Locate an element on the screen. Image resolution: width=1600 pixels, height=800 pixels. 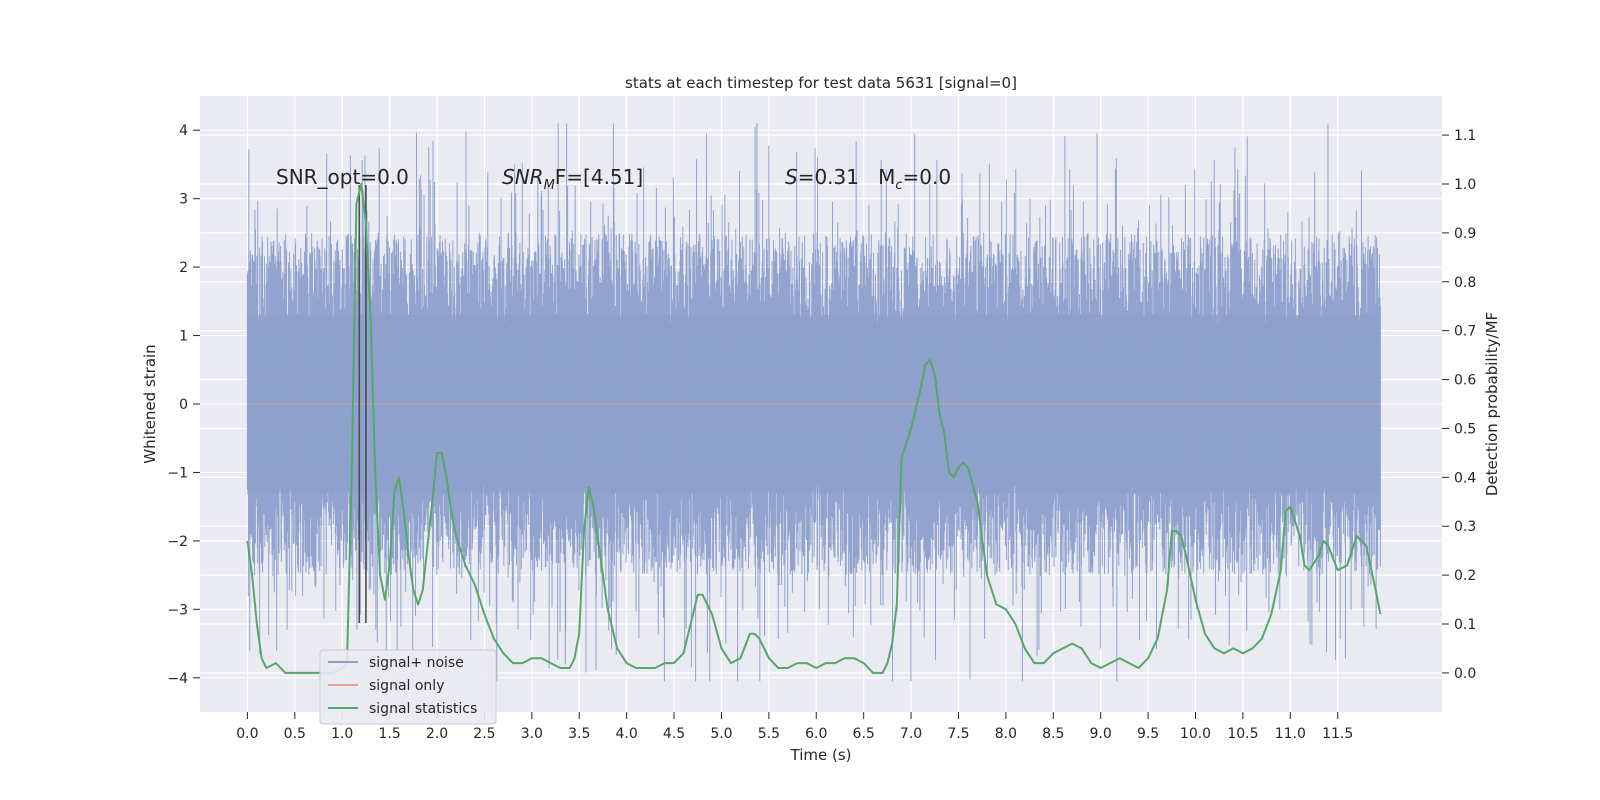
y-tick-label: −2 is located at coordinates (177, 542).